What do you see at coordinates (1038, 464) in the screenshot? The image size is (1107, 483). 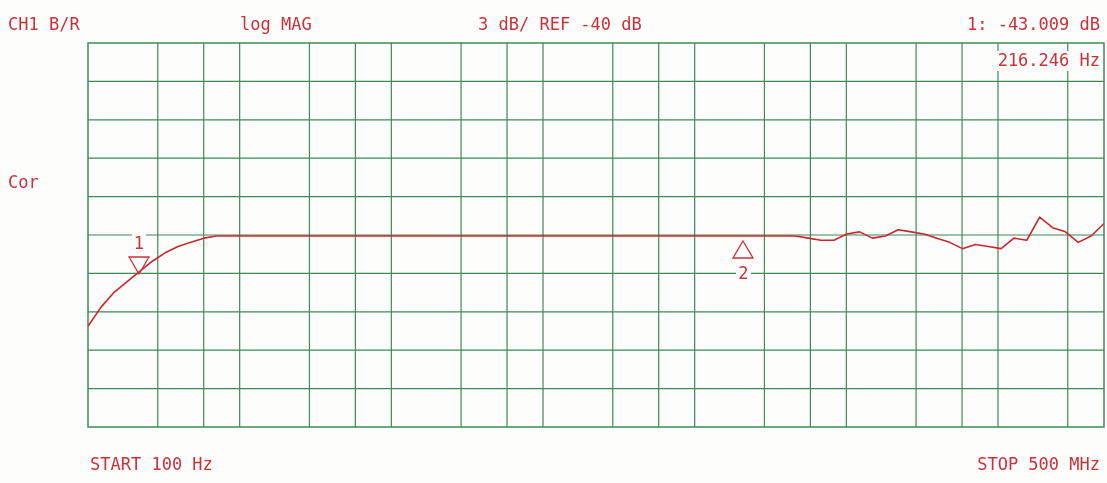 I see `text: STOP 500 MHz` at bounding box center [1038, 464].